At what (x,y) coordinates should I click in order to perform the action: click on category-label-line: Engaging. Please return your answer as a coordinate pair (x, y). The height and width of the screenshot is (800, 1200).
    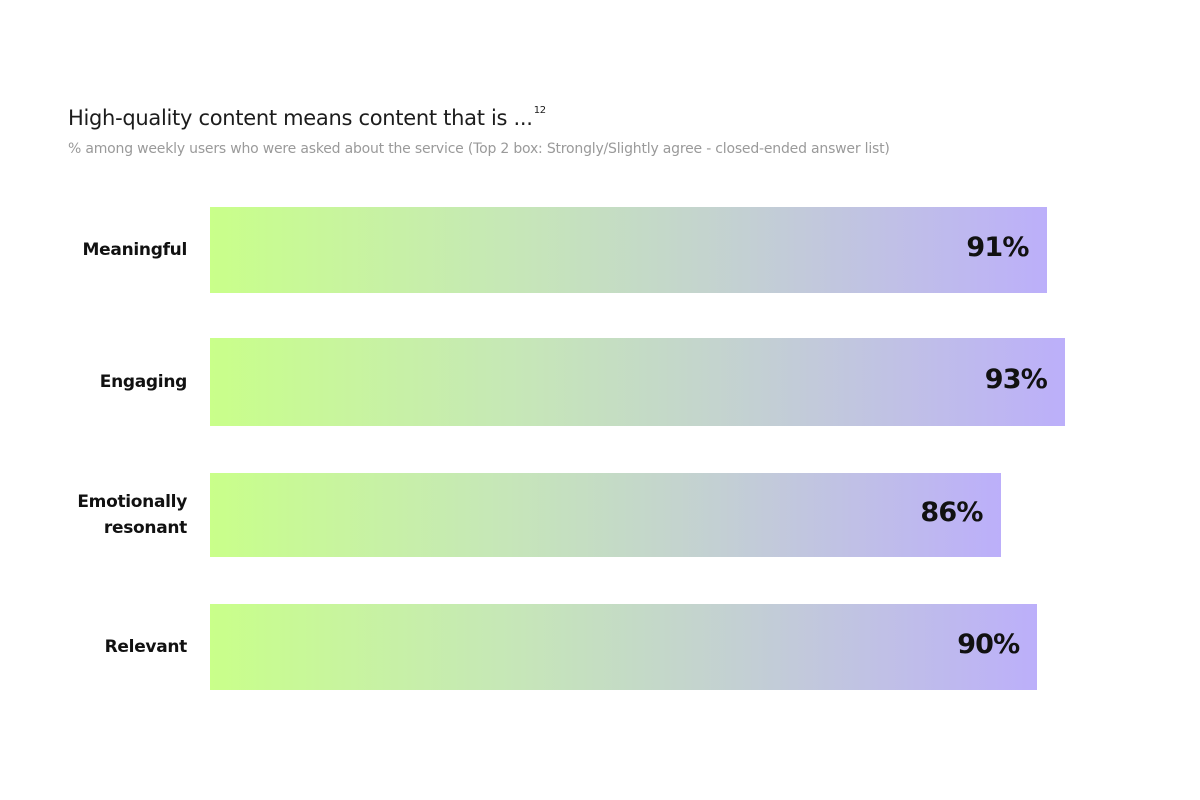
    Looking at the image, I should click on (143, 382).